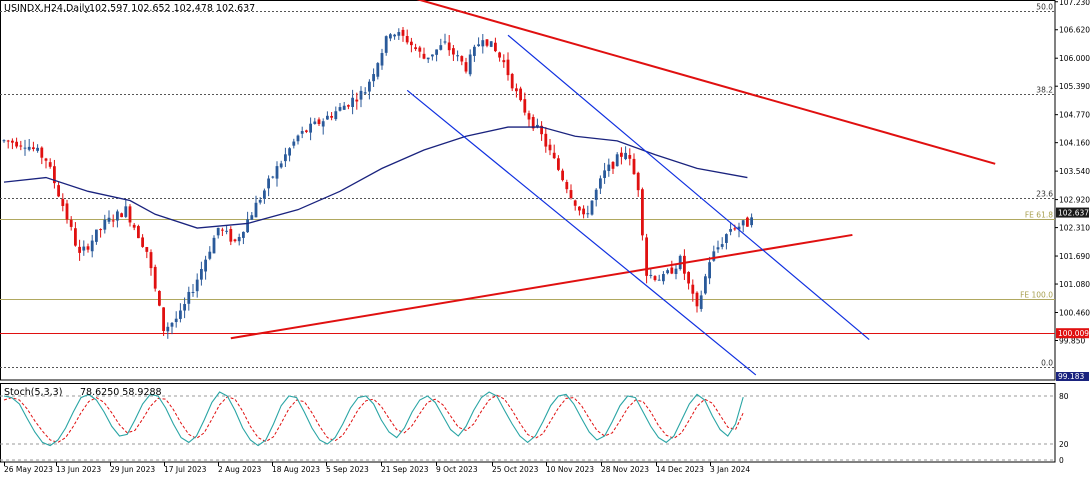 The height and width of the screenshot is (478, 1090). What do you see at coordinates (541, 286) in the screenshot?
I see `red-lower-trendline` at bounding box center [541, 286].